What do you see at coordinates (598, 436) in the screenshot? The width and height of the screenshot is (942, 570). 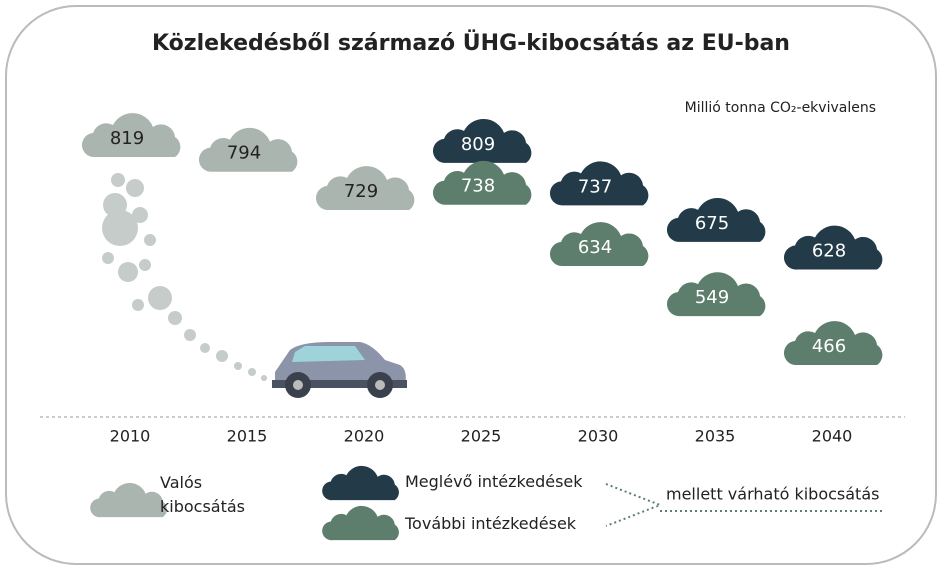 I see `x-tick-label: 2030` at bounding box center [598, 436].